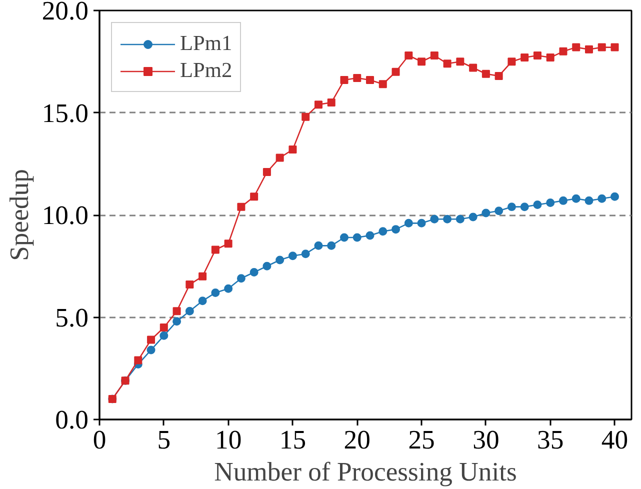 The height and width of the screenshot is (489, 641). What do you see at coordinates (228, 439) in the screenshot?
I see `x-tick-label: 10` at bounding box center [228, 439].